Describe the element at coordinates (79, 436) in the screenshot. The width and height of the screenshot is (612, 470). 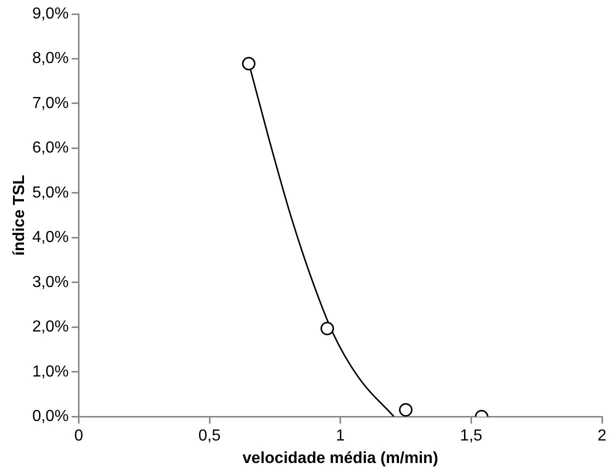
I see `x-tick-label: 0` at that location.